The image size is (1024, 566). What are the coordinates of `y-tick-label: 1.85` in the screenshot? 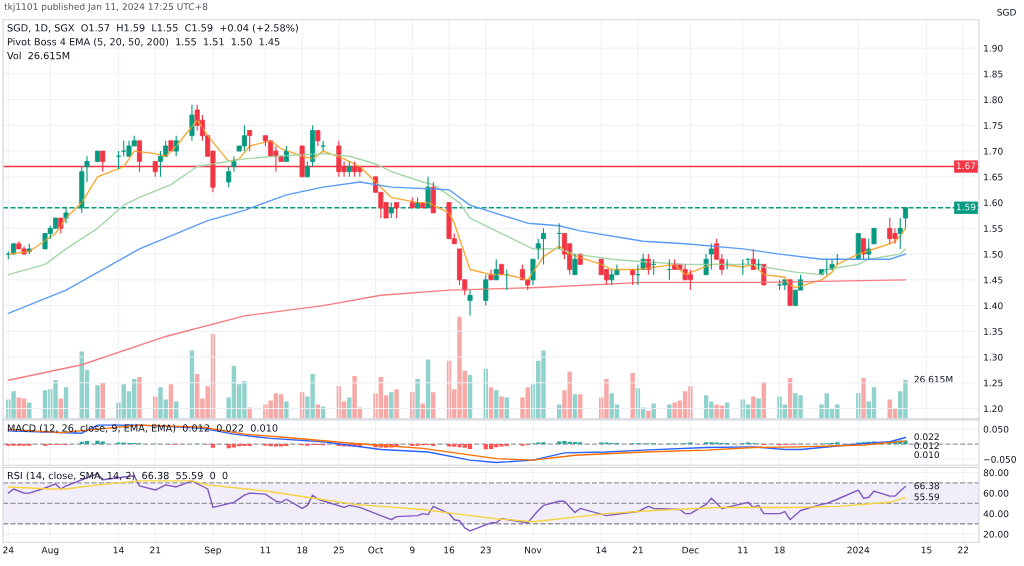 It's located at (993, 74).